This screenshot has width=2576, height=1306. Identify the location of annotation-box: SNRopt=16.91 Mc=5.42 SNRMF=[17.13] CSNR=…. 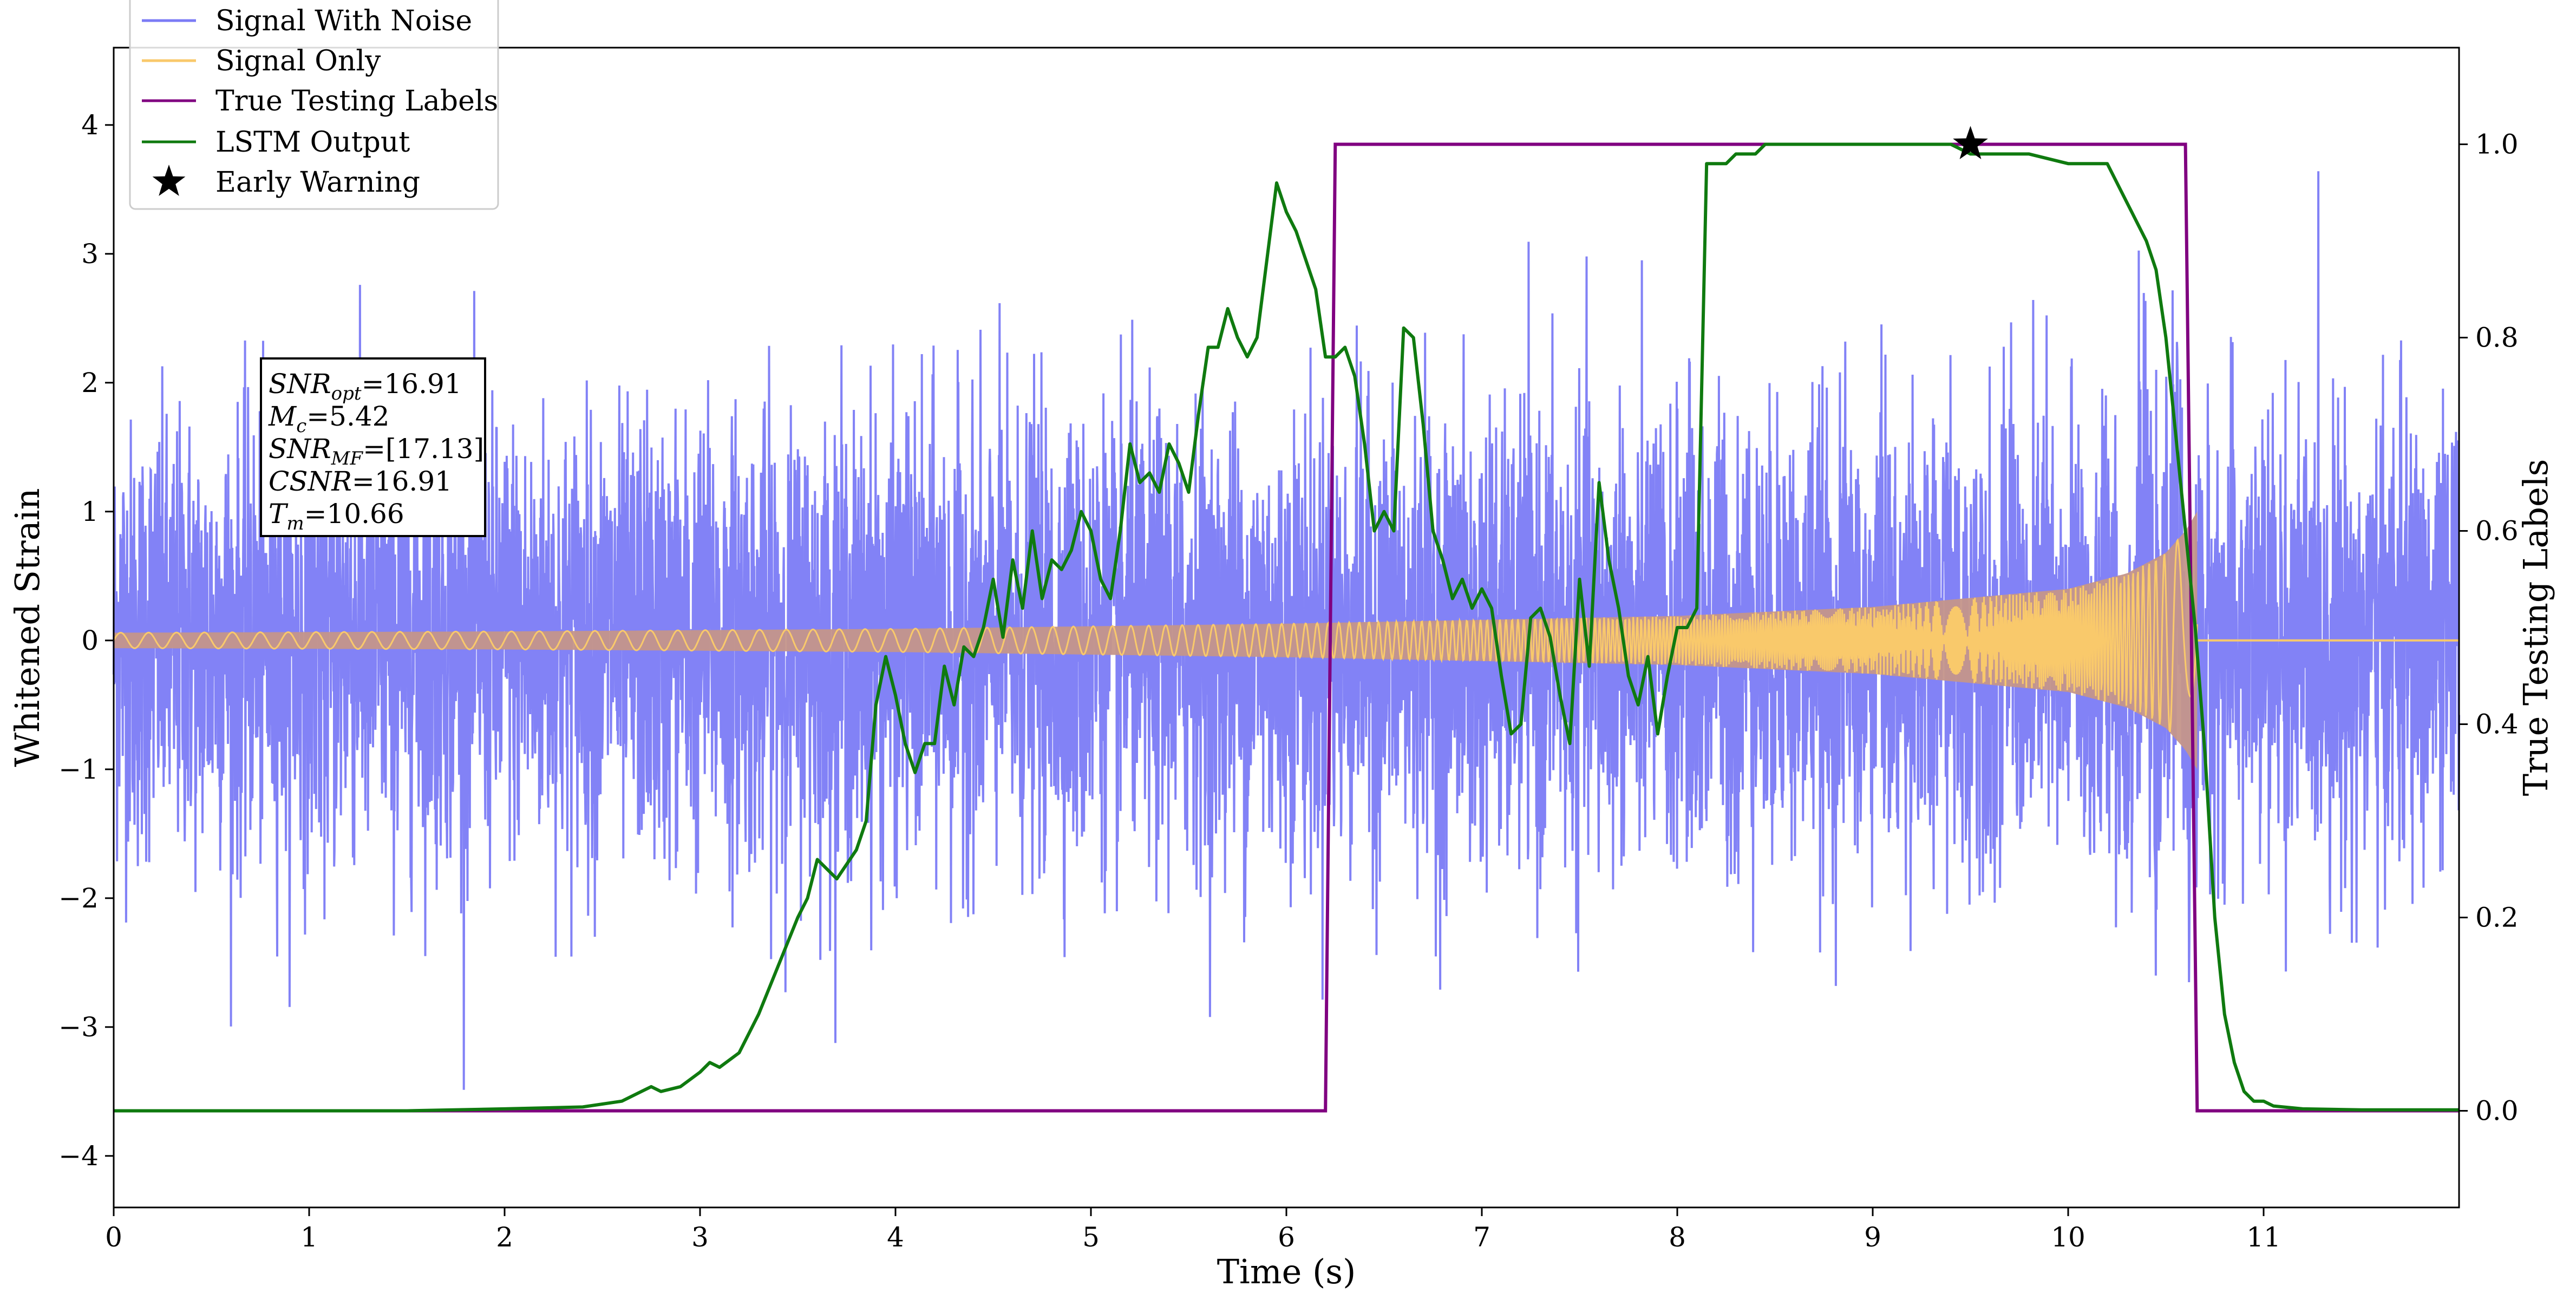
(373, 447).